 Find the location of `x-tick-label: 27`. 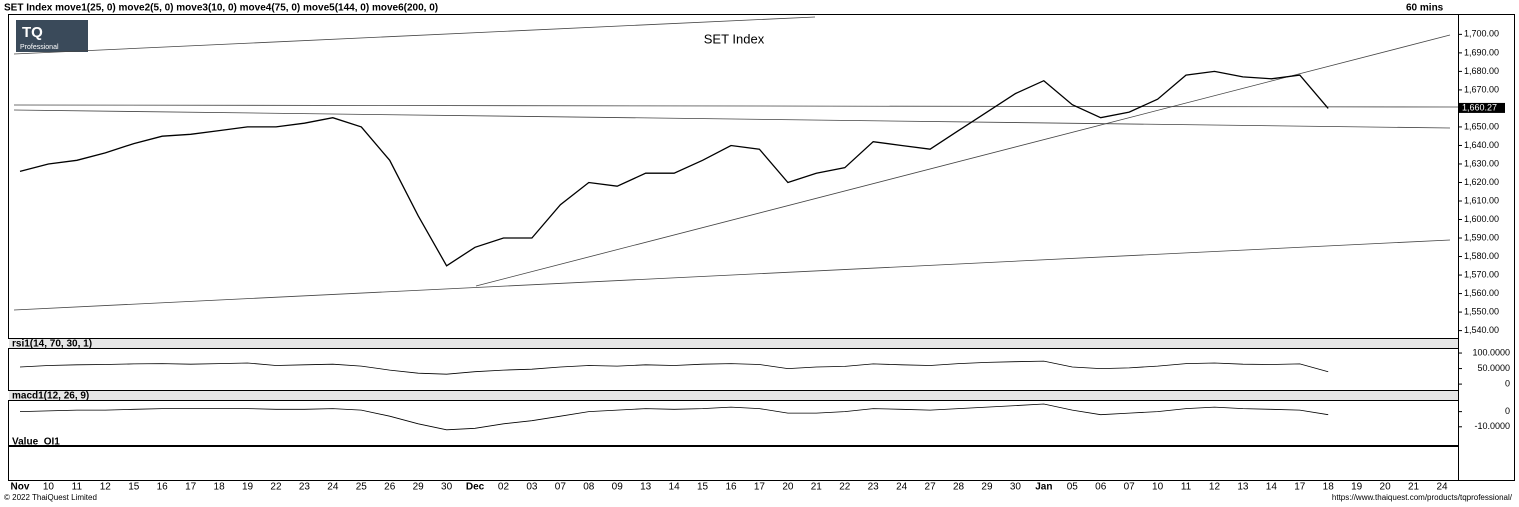

x-tick-label: 27 is located at coordinates (931, 487).